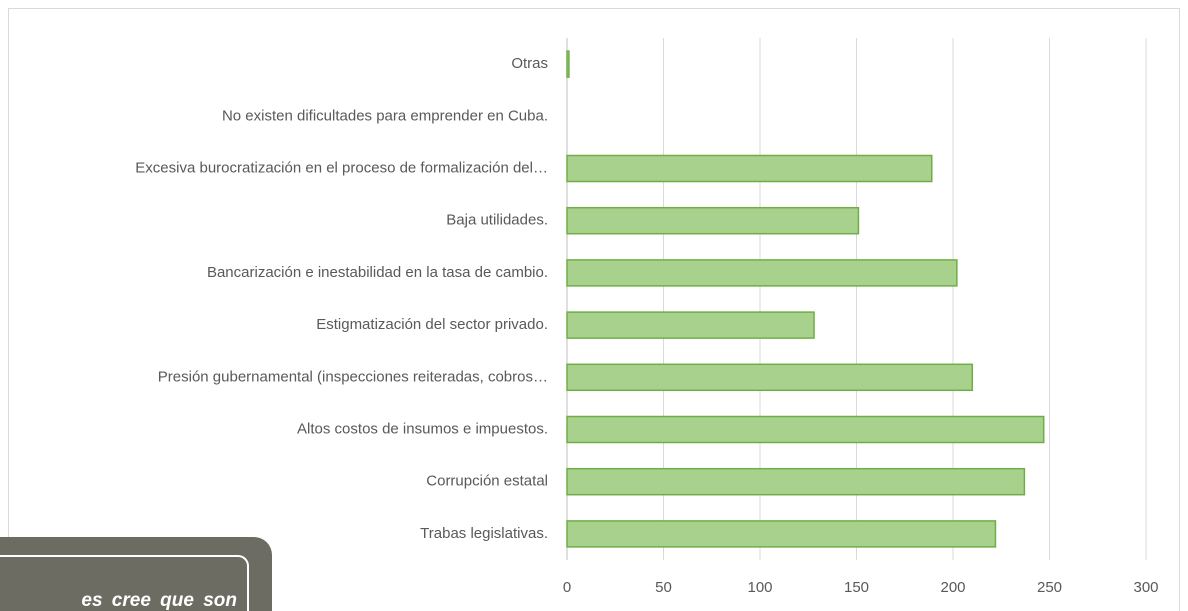 The height and width of the screenshot is (611, 1188). Describe the element at coordinates (422, 428) in the screenshot. I see `y-tick-label: Altos costos de insumos e impuestos.` at that location.